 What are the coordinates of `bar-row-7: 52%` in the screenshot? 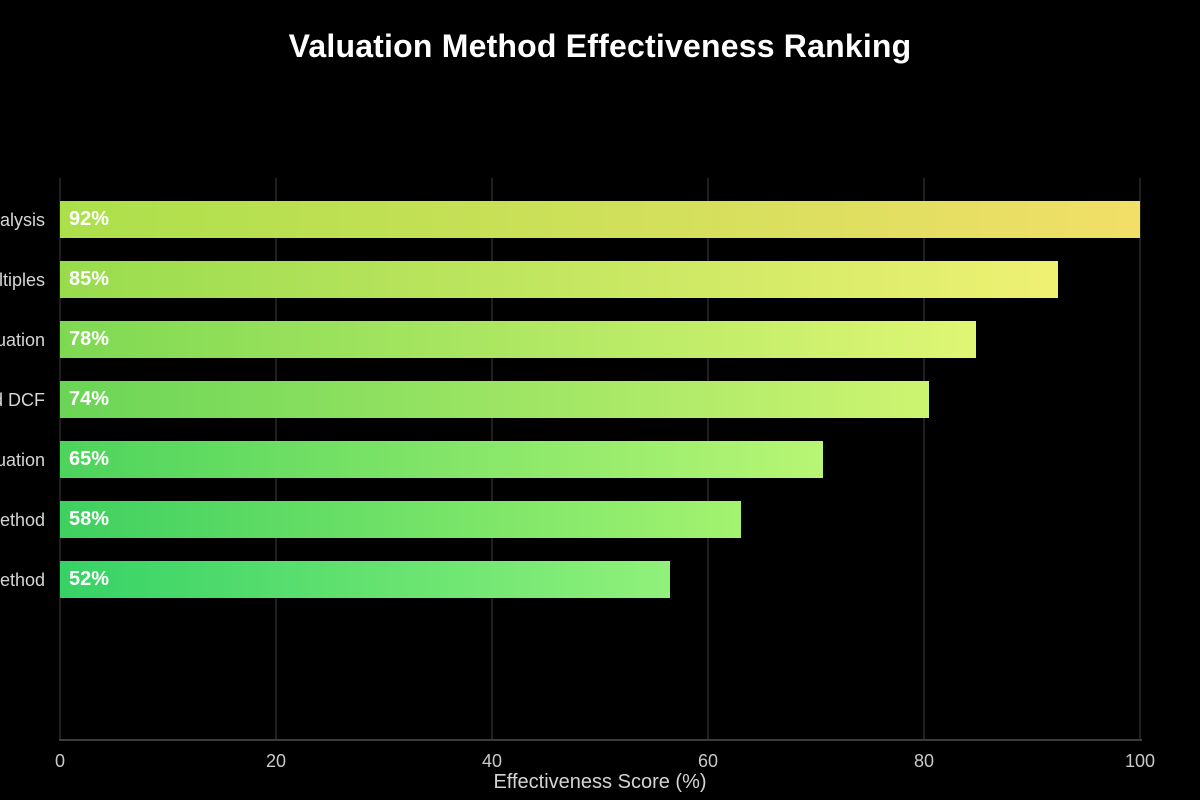 It's located at (365, 579).